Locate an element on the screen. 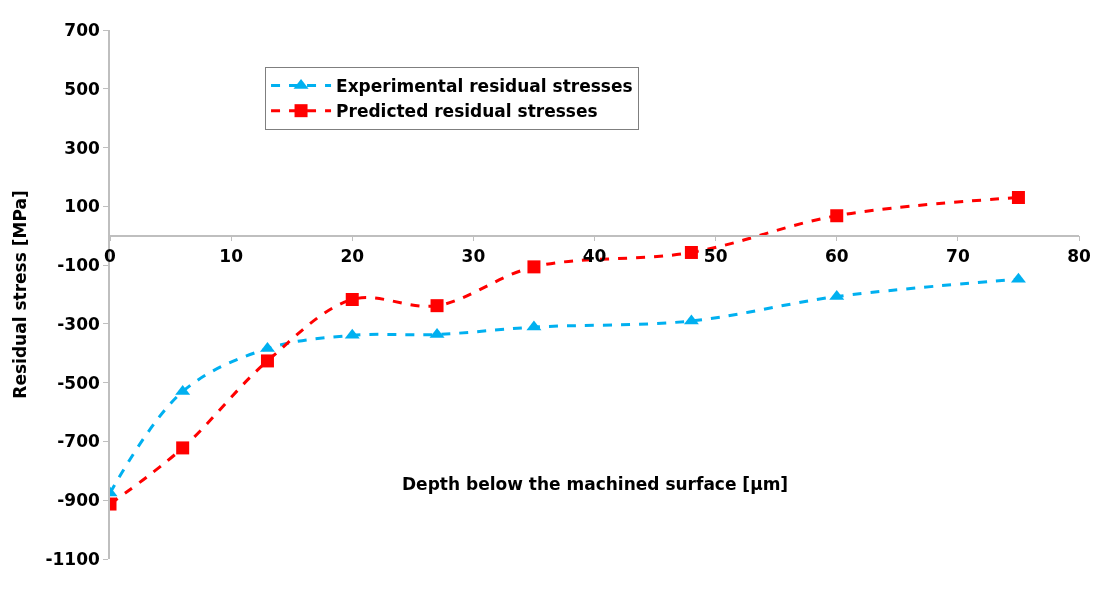 This screenshot has height=599, width=1104. y-tick-label: -1100 is located at coordinates (73, 558).